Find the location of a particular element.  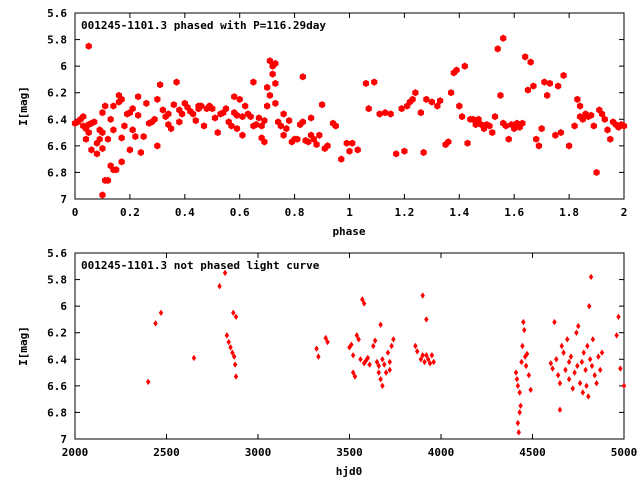

x-tick-label: 1 is located at coordinates (349, 212).